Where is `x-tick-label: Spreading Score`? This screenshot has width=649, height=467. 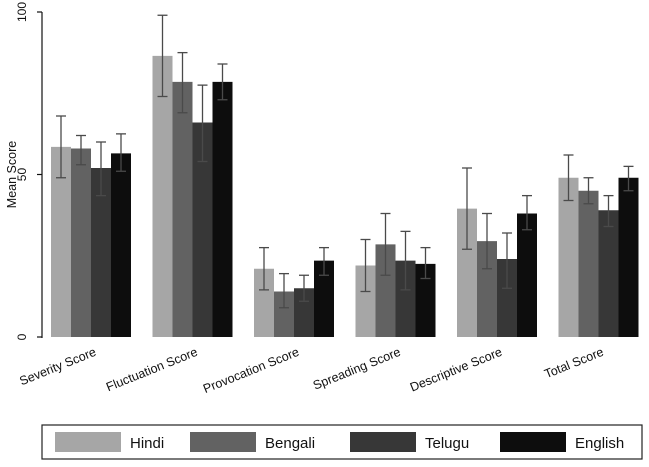
x-tick-label: Spreading Score is located at coordinates (357, 369).